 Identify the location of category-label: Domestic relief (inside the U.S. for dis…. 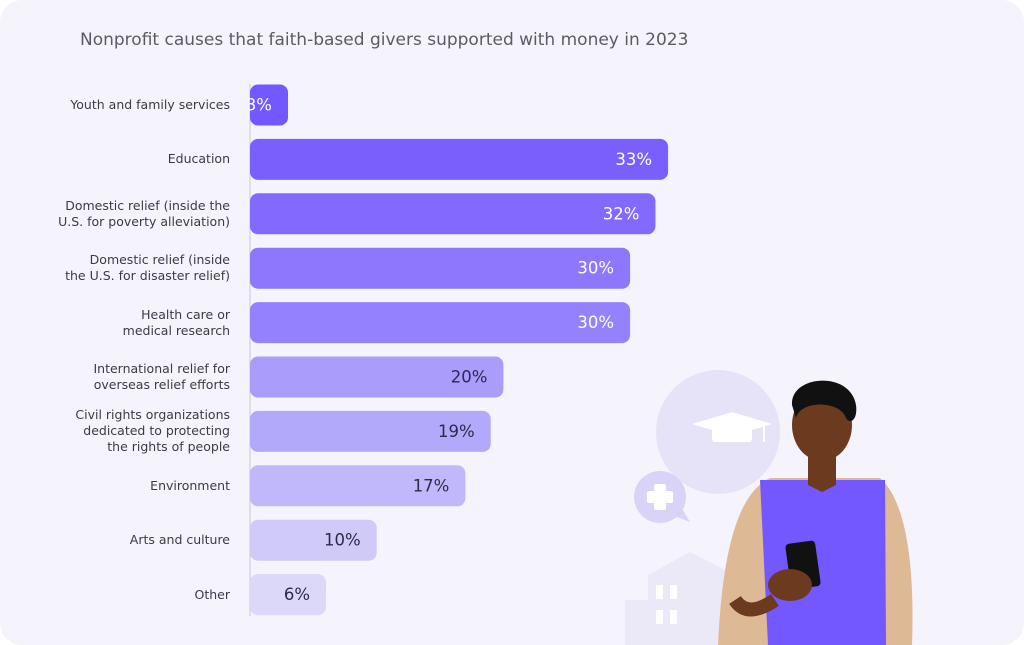
(147, 268).